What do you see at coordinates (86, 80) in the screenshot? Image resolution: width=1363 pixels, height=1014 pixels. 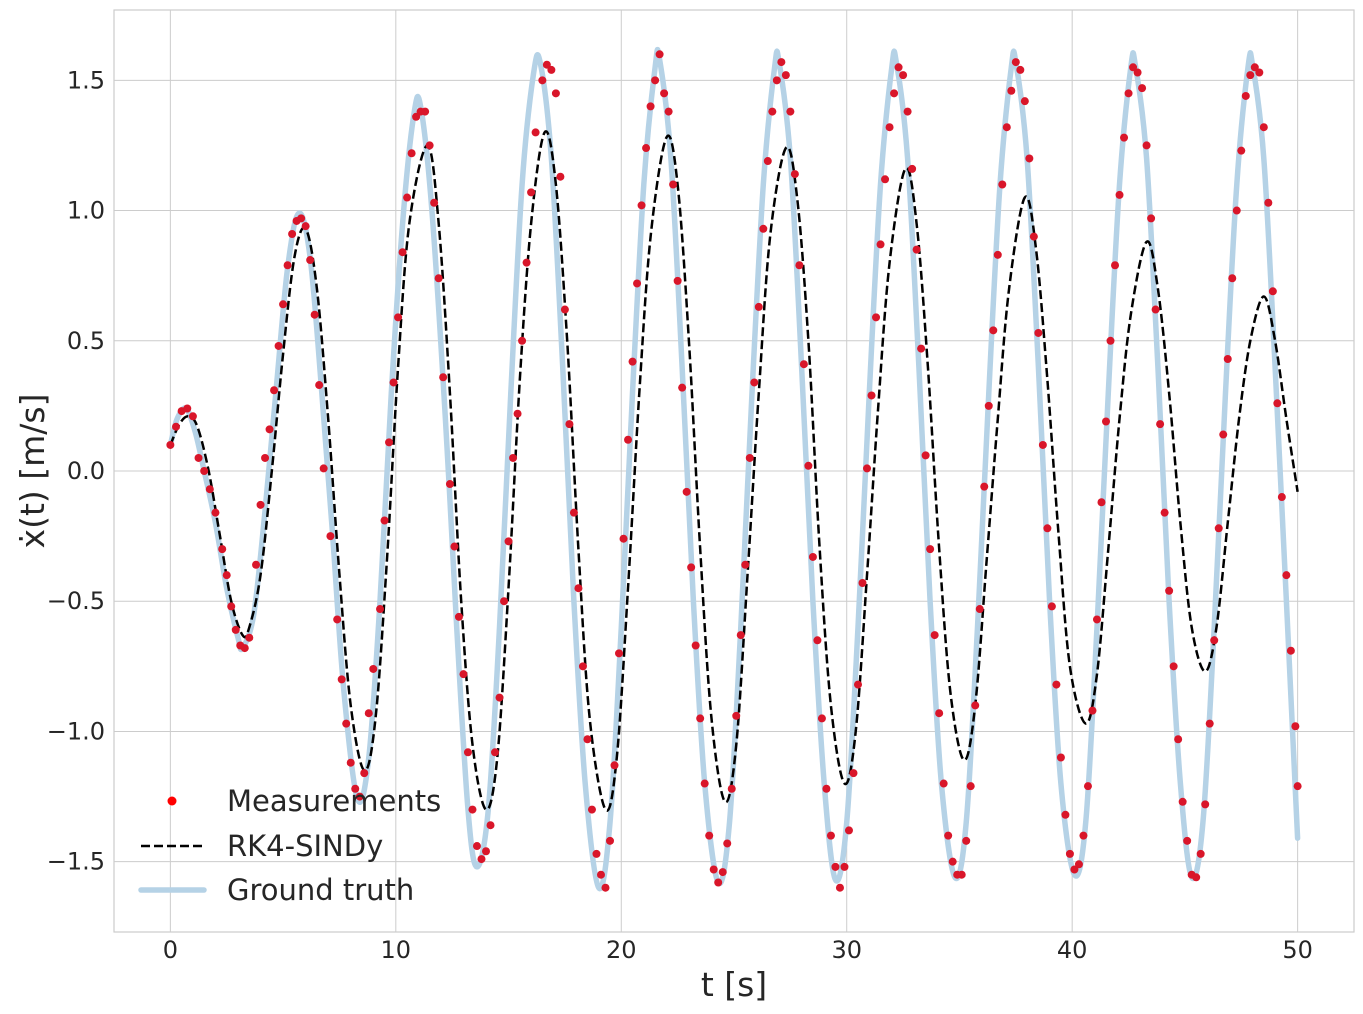 I see `y-tick-label: 1.5` at bounding box center [86, 80].